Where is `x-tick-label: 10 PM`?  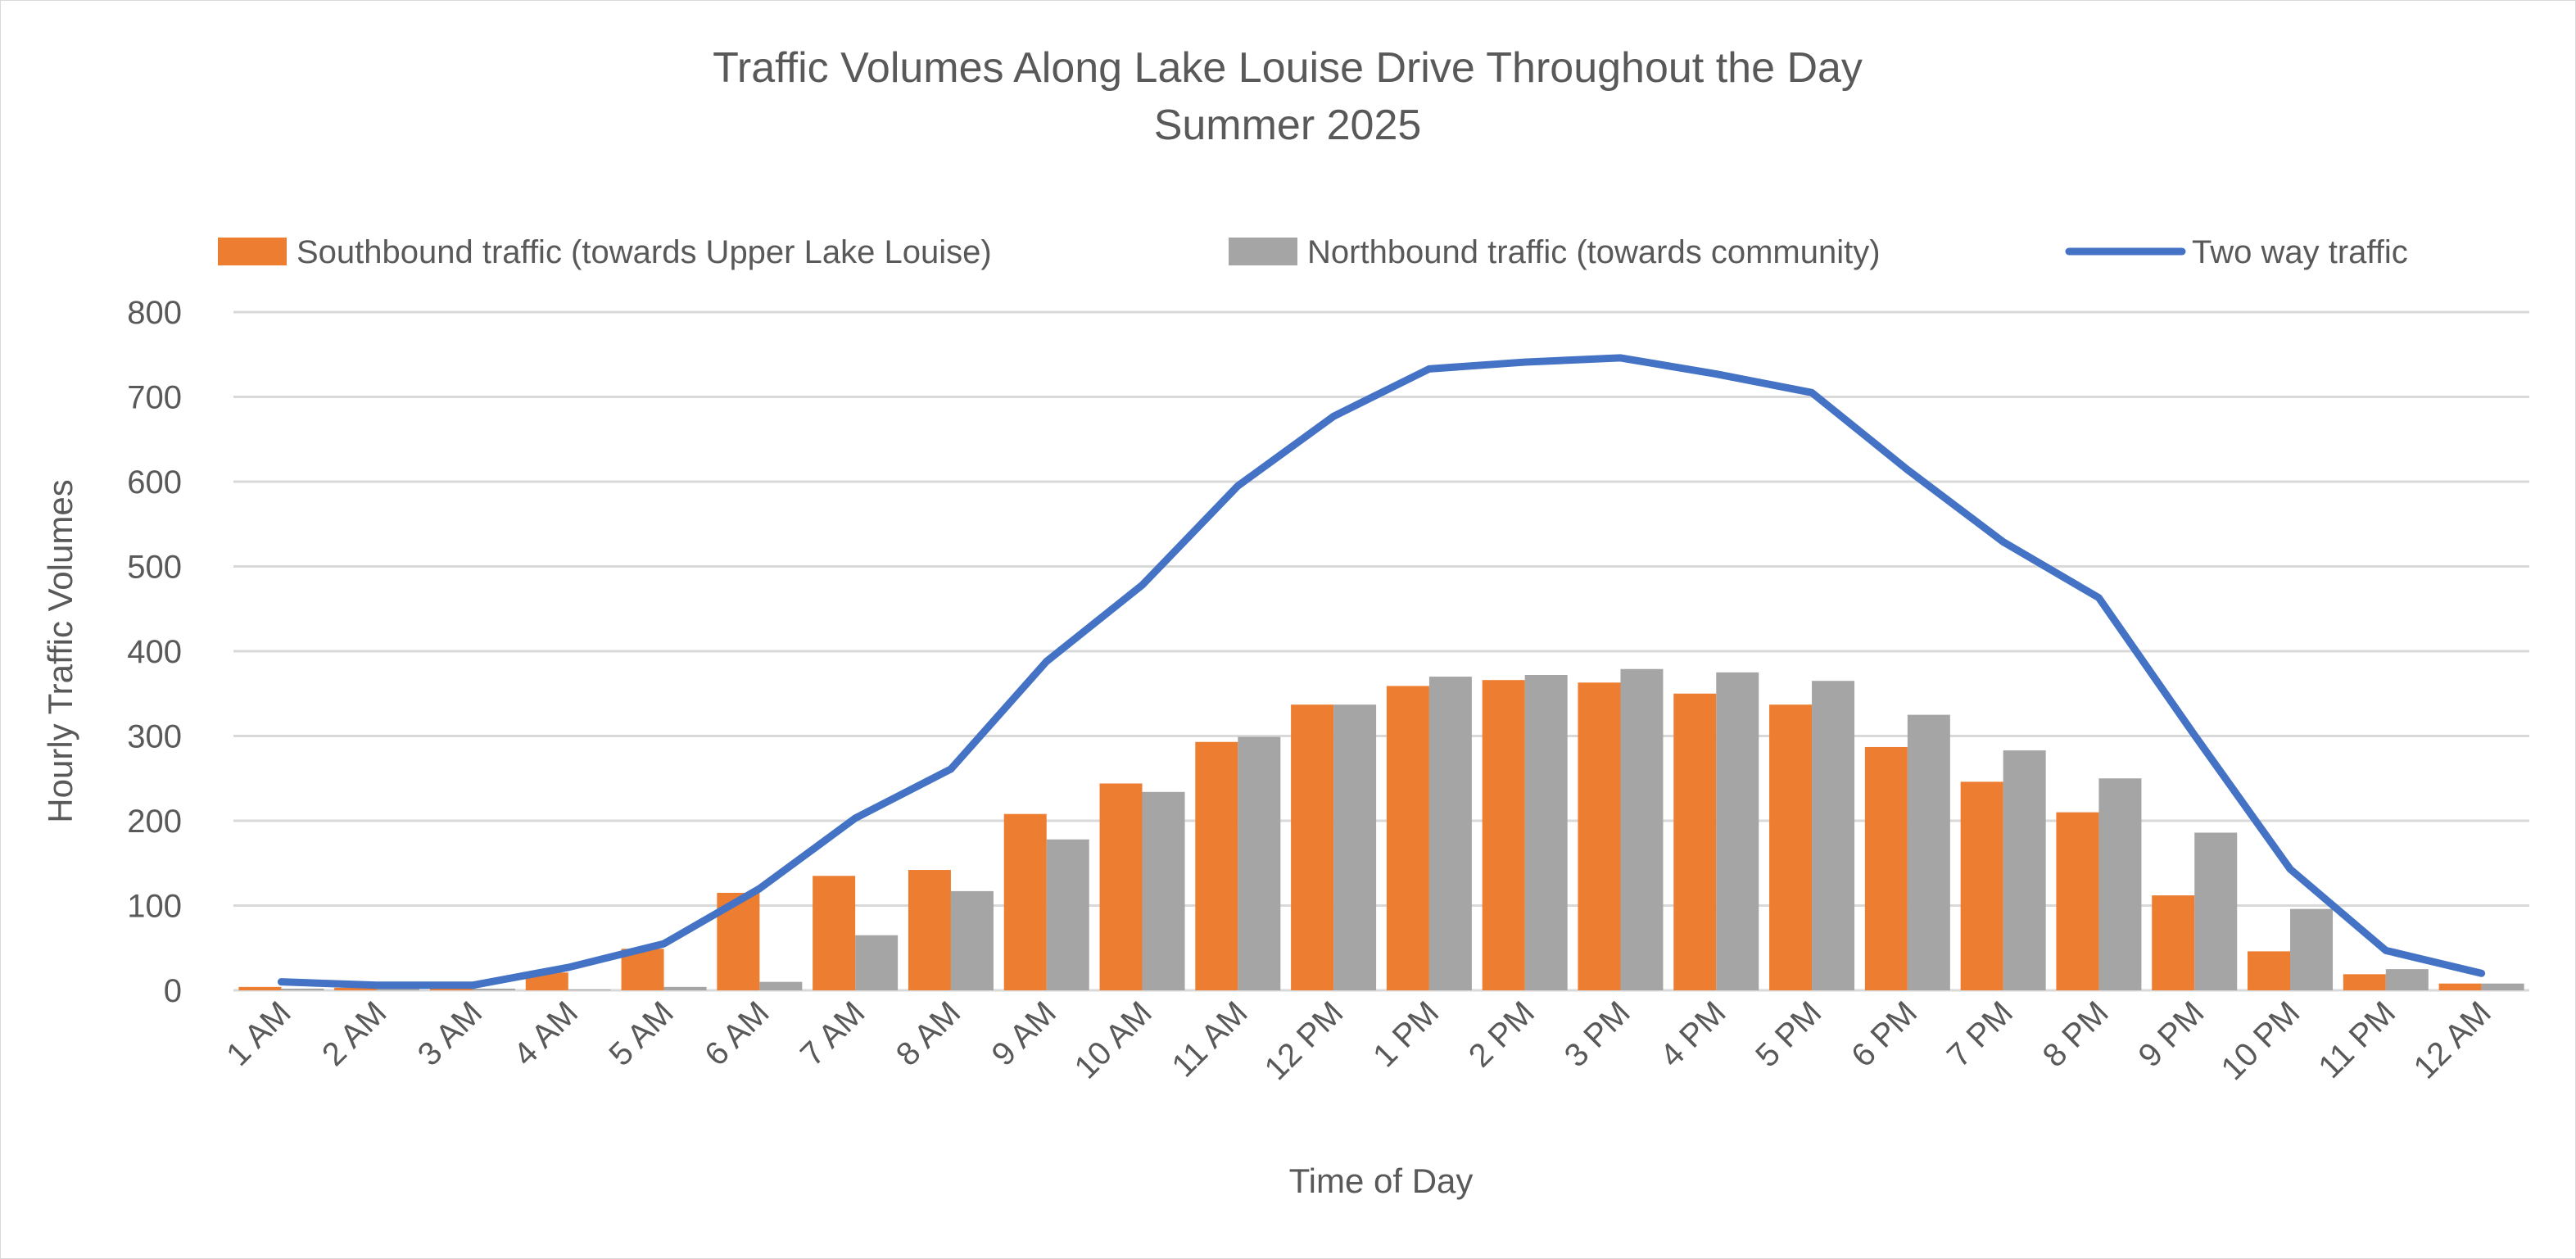 x-tick-label: 10 PM is located at coordinates (2261, 1040).